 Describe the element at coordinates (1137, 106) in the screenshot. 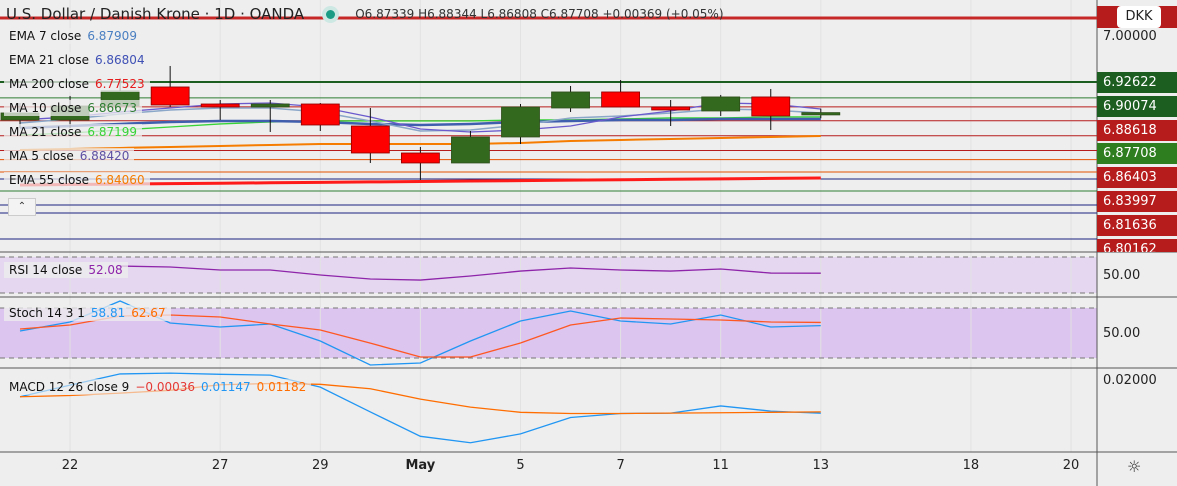

I see `price-axis-label: 6.90074` at that location.